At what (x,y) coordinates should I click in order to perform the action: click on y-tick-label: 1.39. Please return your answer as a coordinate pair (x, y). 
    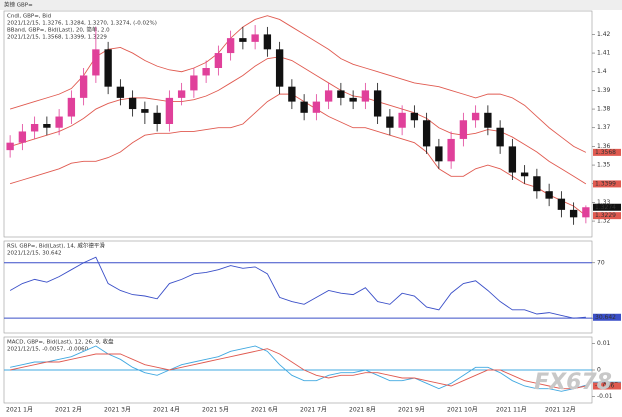
    Looking at the image, I should click on (604, 90).